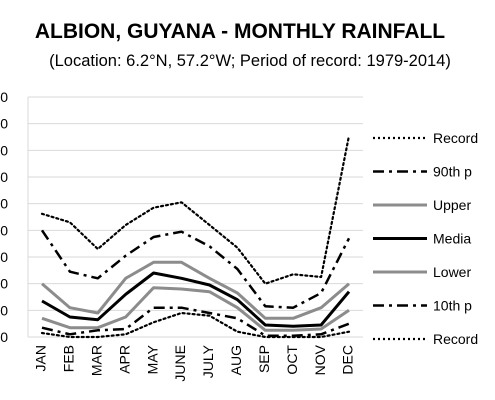  I want to click on legend-label-1: 90th p, so click(452, 172).